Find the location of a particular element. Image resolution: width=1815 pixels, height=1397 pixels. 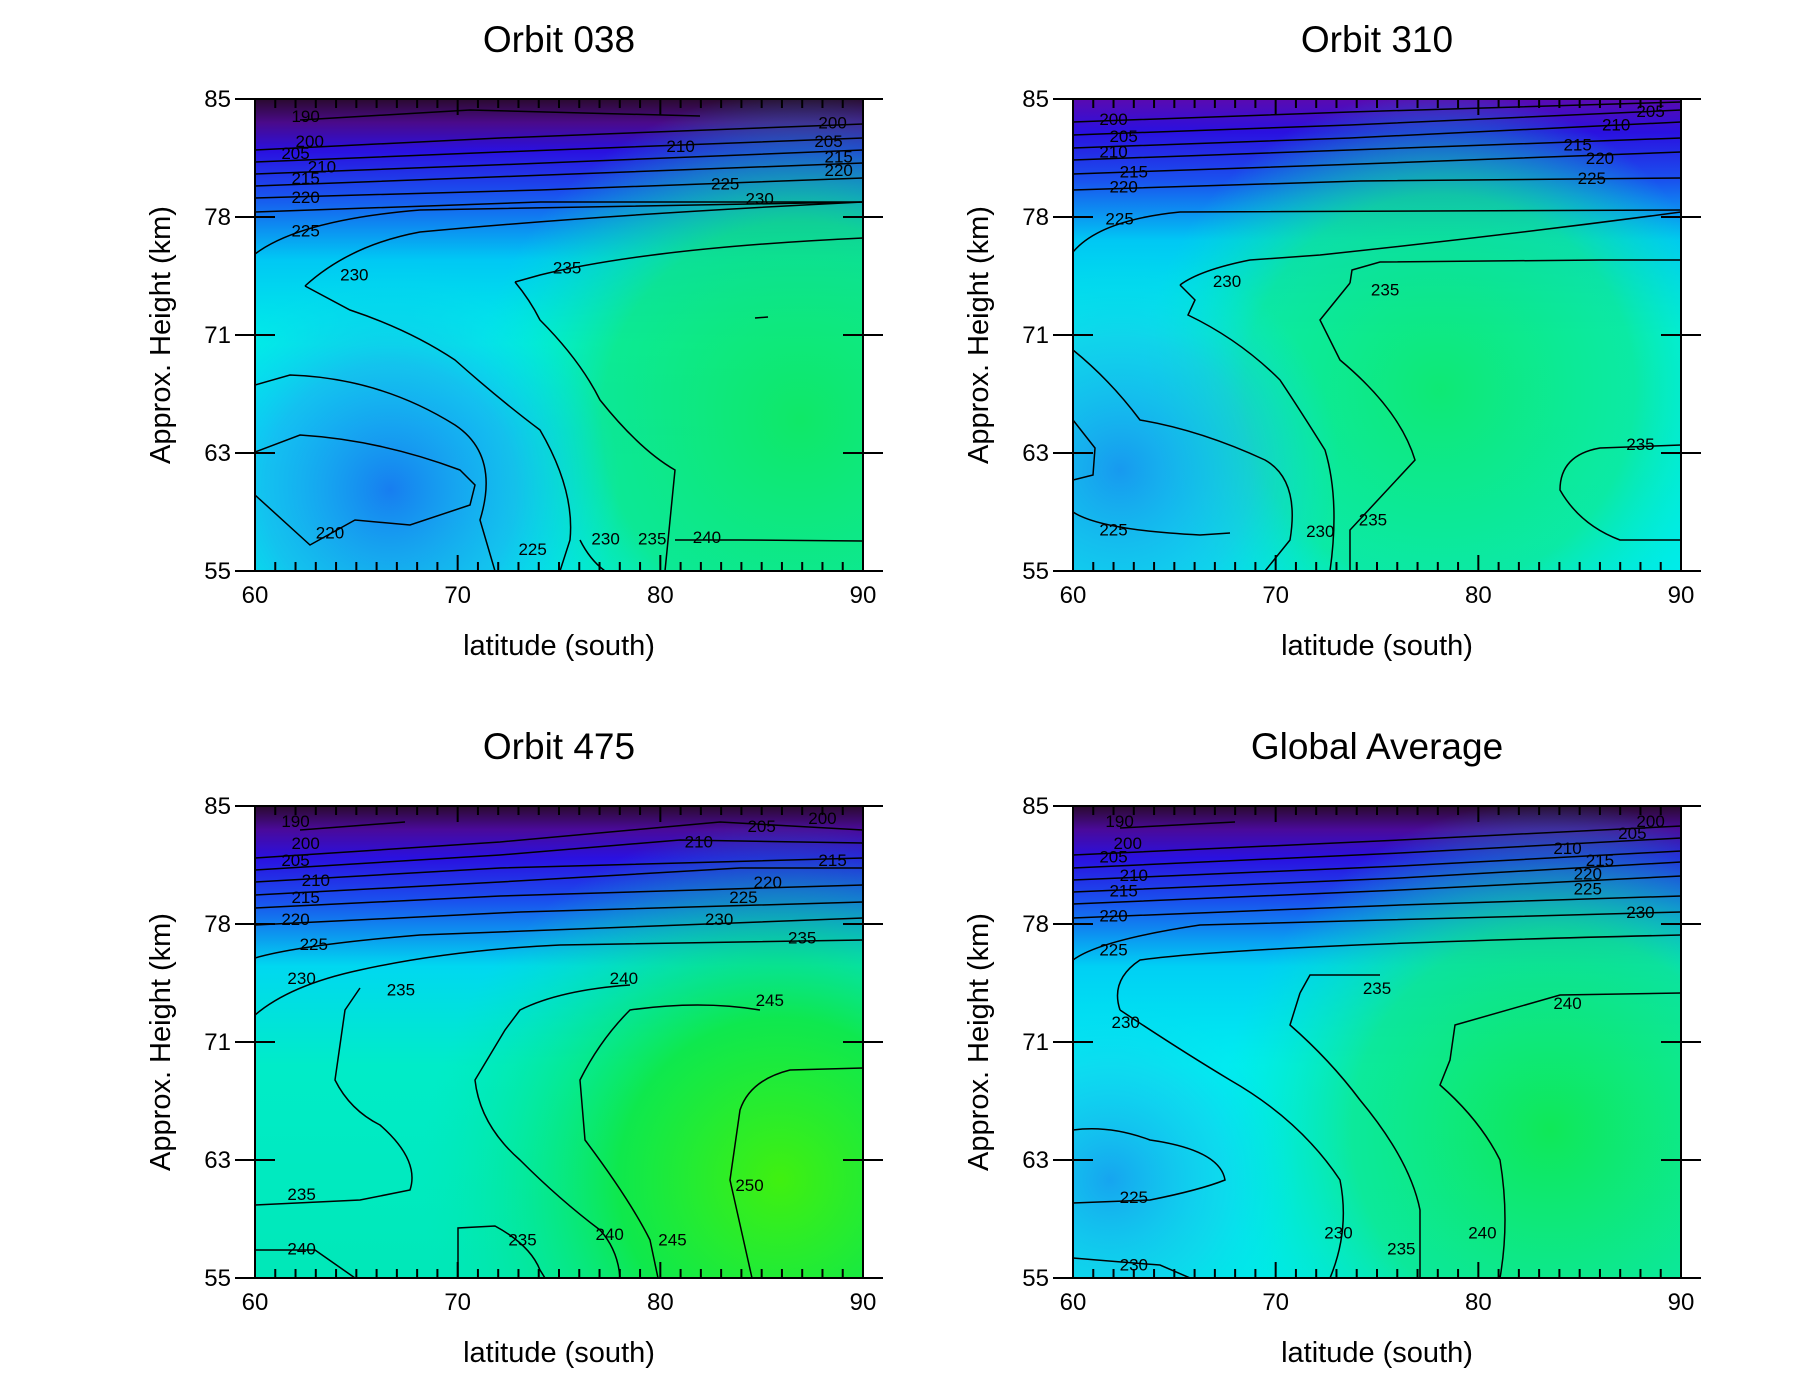

panel-title: Orbit 475 is located at coordinates (559, 746).